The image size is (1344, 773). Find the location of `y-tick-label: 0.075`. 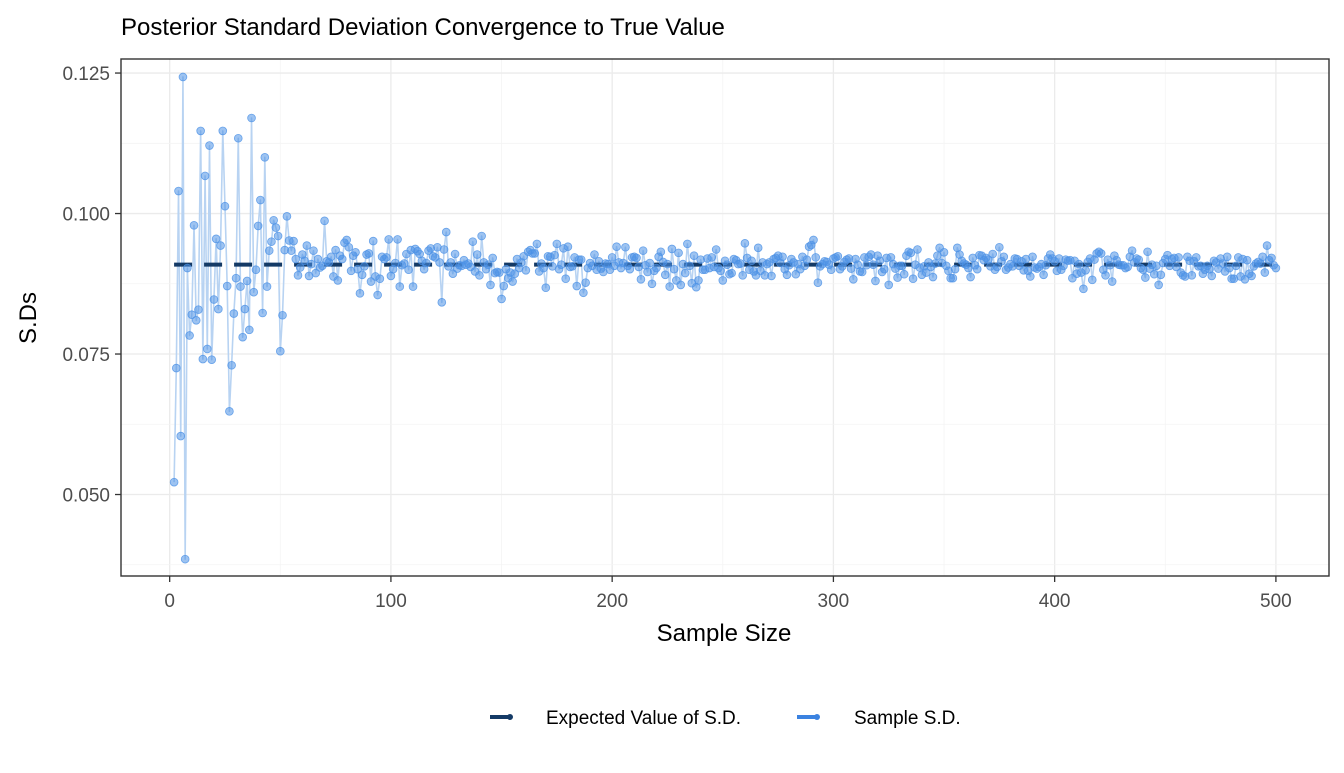

y-tick-label: 0.075 is located at coordinates (86, 355).